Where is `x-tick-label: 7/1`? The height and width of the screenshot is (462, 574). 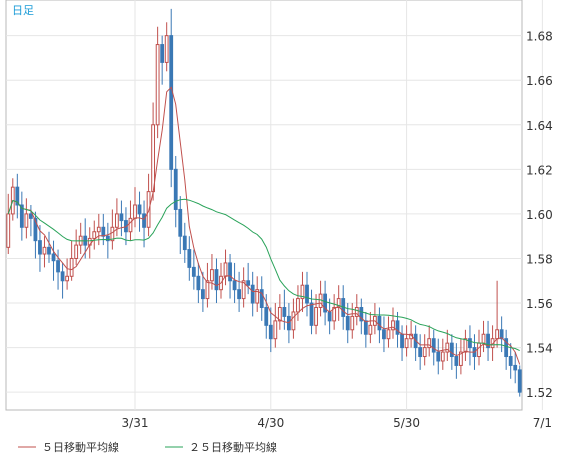 x-tick-label: 7/1 is located at coordinates (542, 423).